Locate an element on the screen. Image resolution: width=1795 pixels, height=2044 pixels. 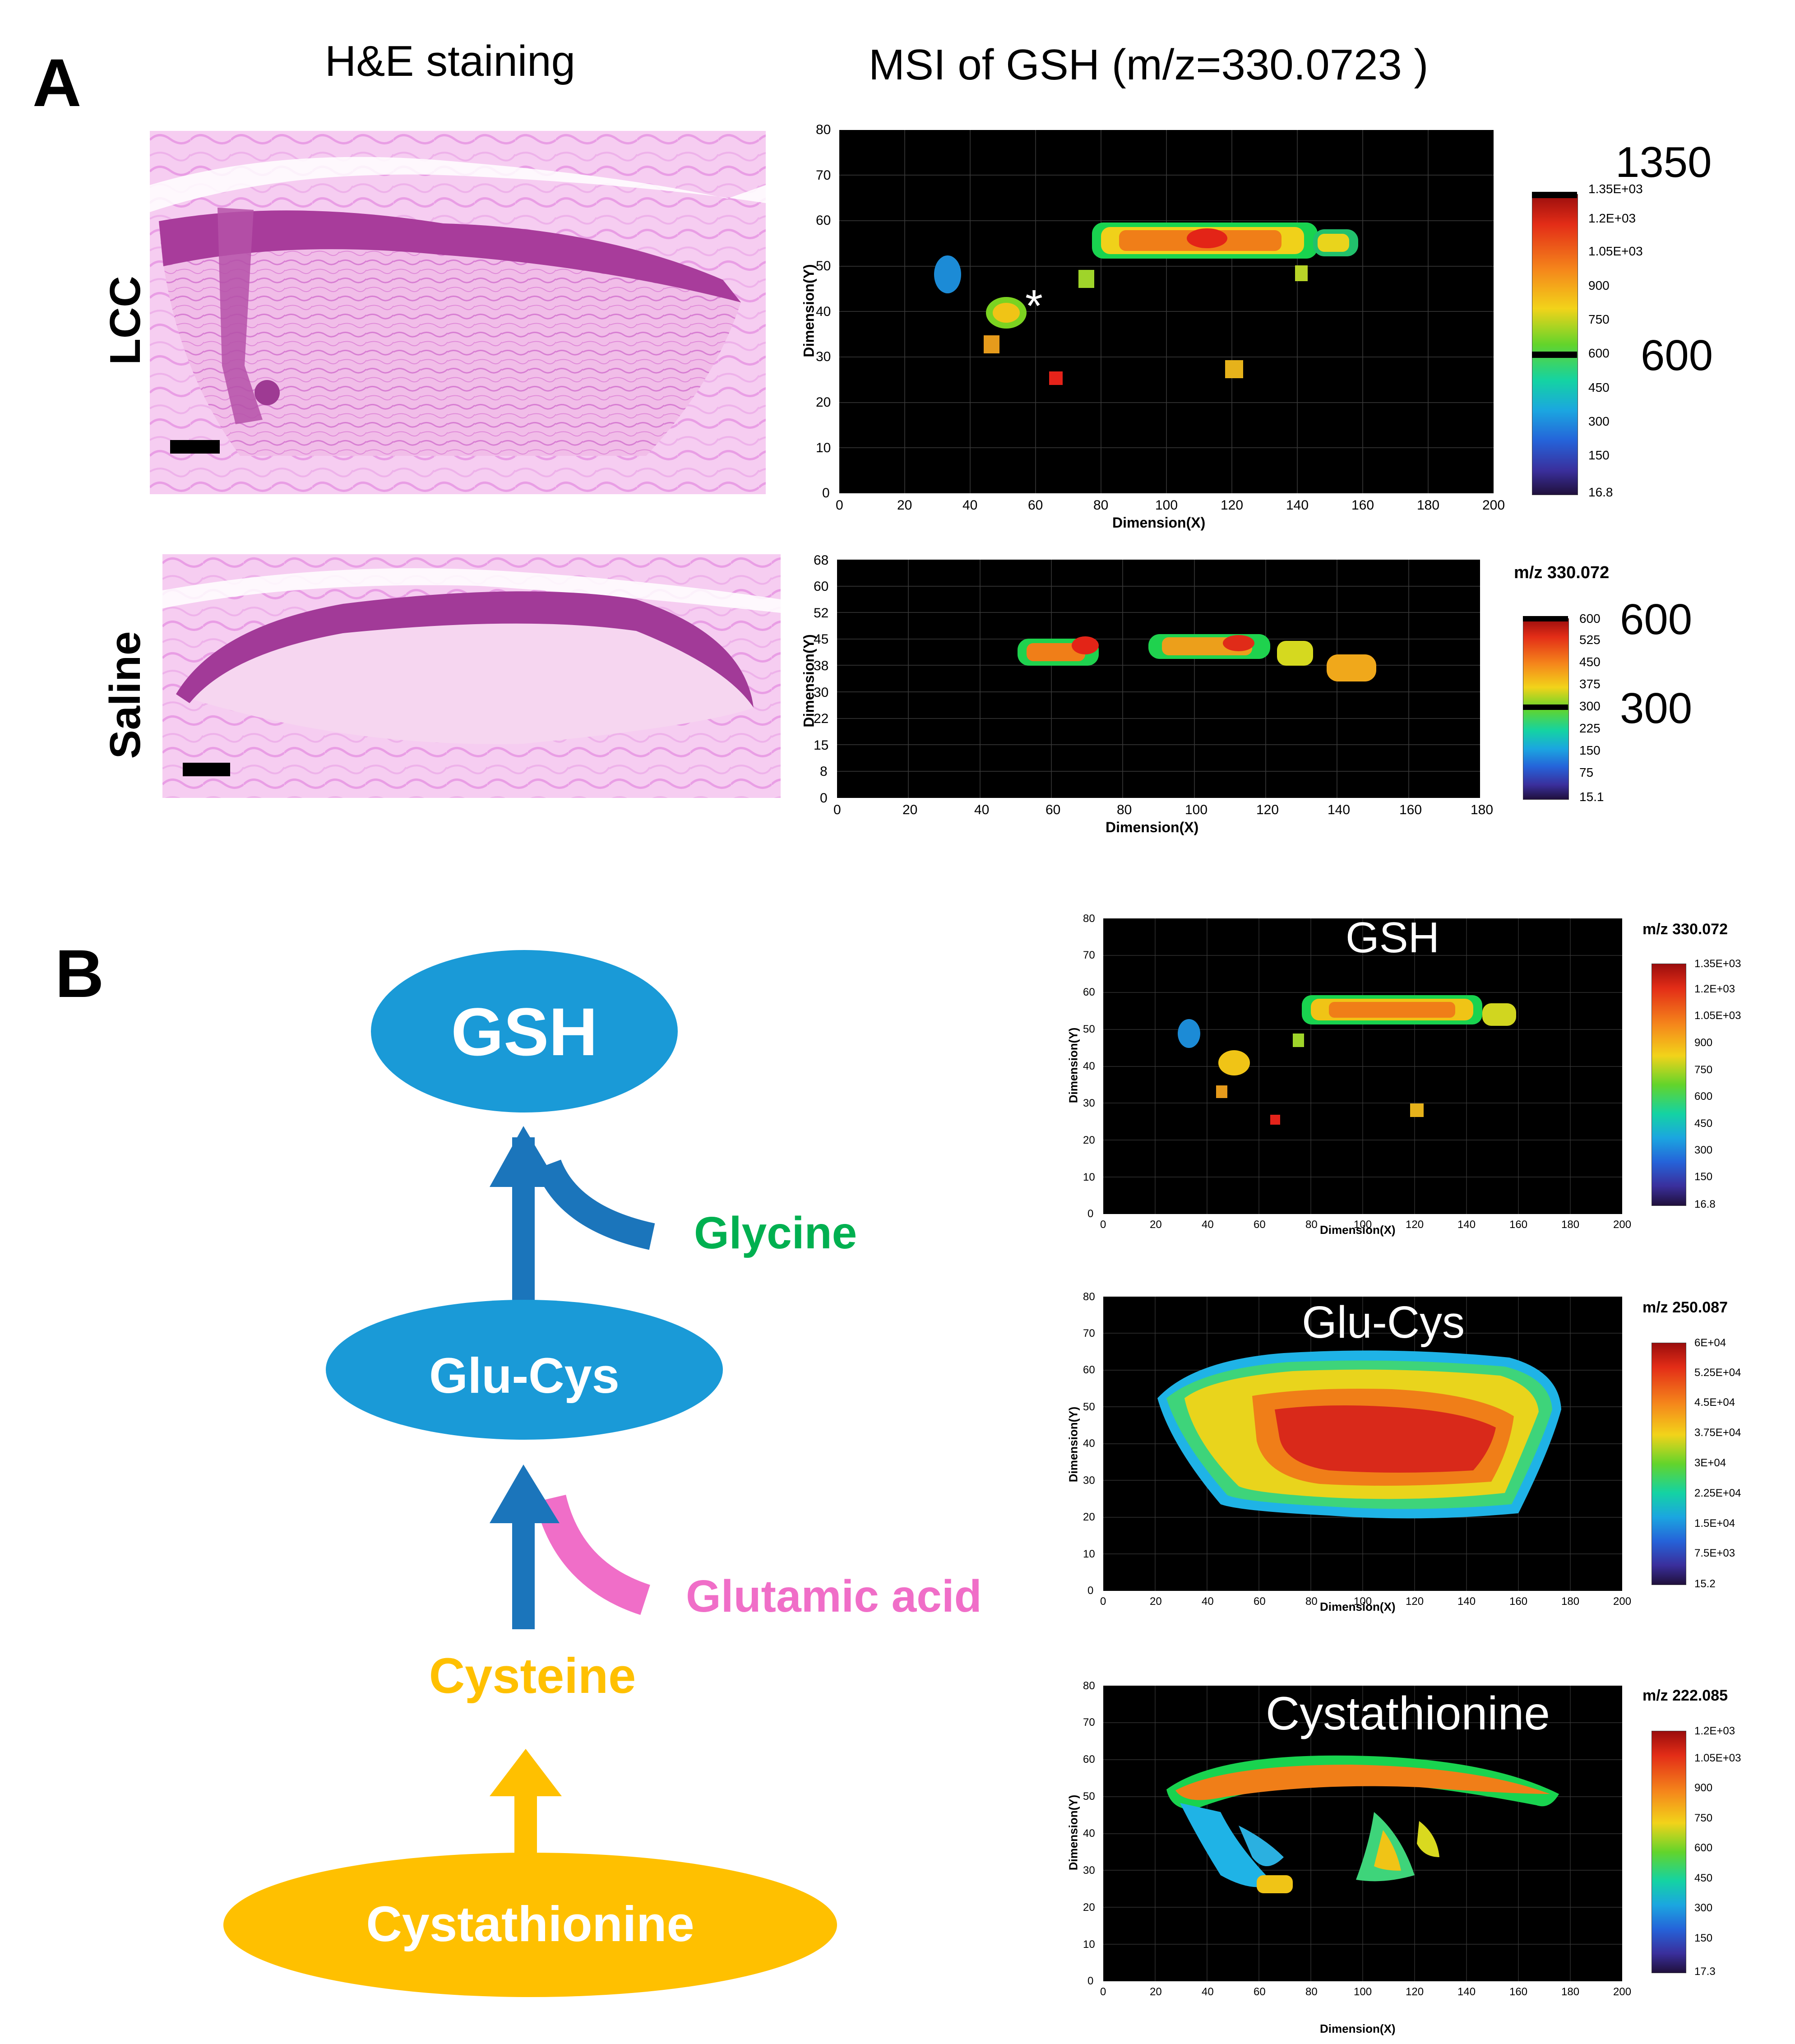
lcc-cb-tick: 1.2E+03 is located at coordinates (1612, 218).